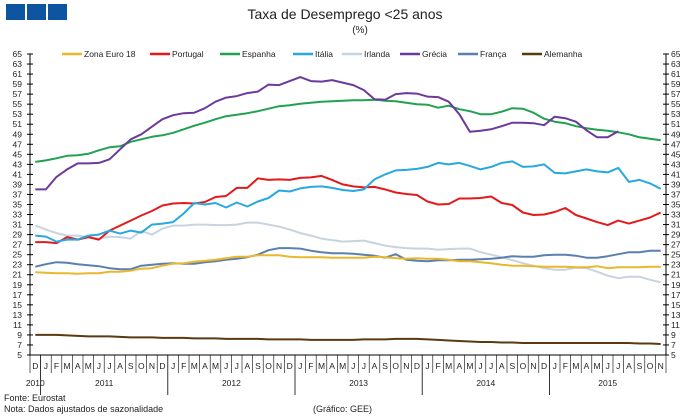 This screenshot has height=417, width=680. What do you see at coordinates (675, 305) in the screenshot?
I see `y-tick-label: 15` at bounding box center [675, 305].